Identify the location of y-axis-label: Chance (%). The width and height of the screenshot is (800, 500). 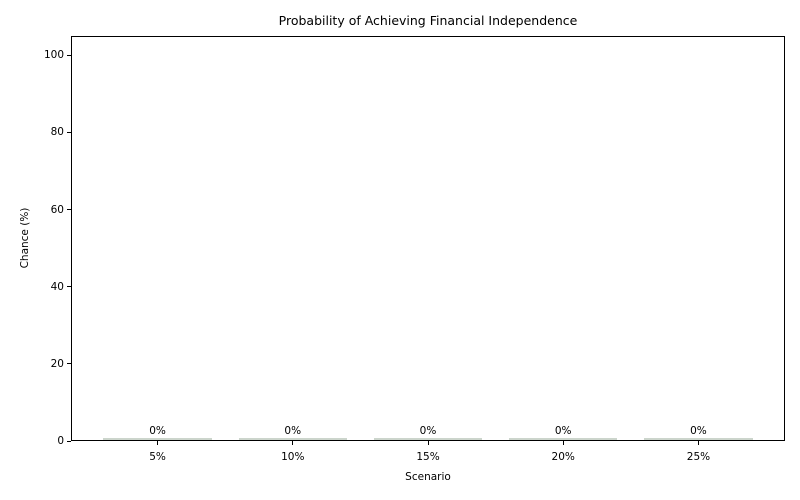
(25, 238).